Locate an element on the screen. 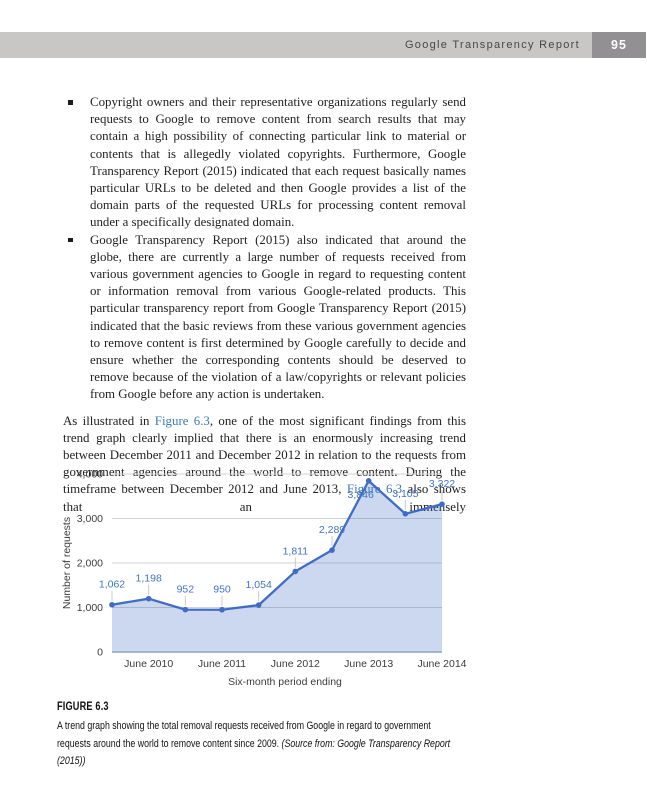 This screenshot has height=800, width=647. data-point-label: 1,054 is located at coordinates (259, 585).